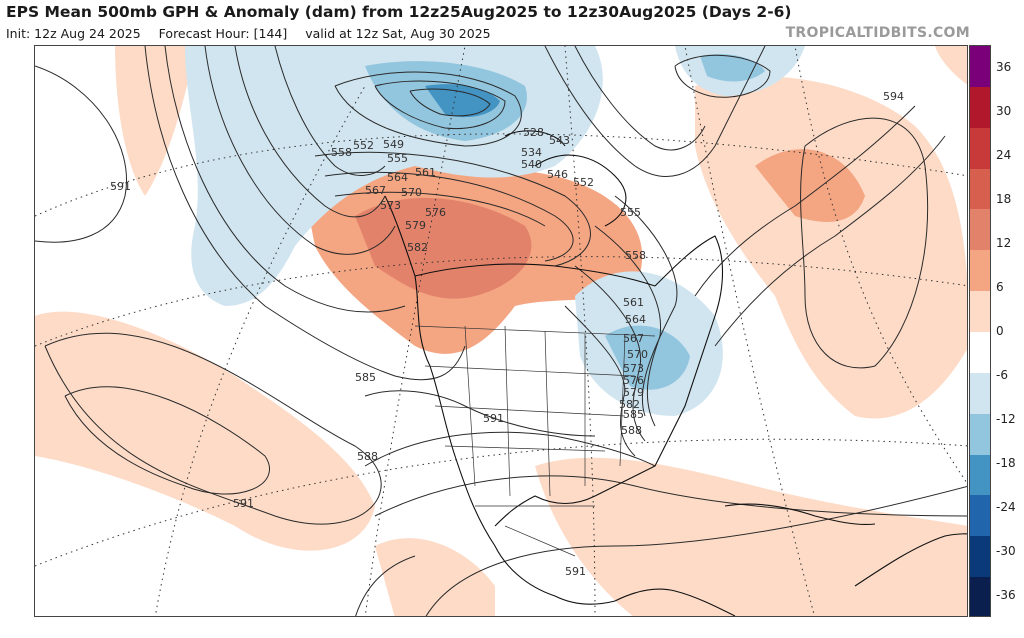  What do you see at coordinates (877, 33) in the screenshot?
I see `brand-watermark: TROPICALTIDBITS.COM` at bounding box center [877, 33].